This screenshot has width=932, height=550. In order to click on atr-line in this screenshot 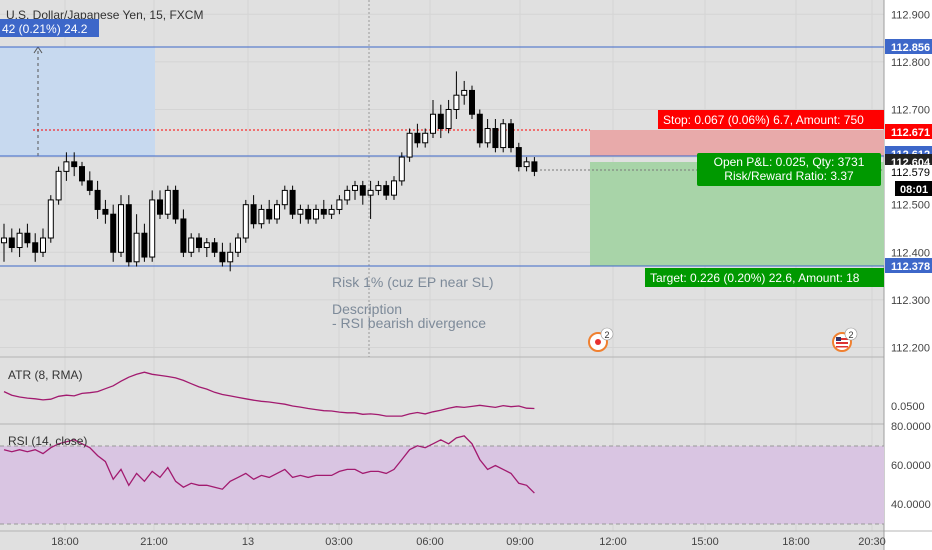, I will do `click(269, 394)`.